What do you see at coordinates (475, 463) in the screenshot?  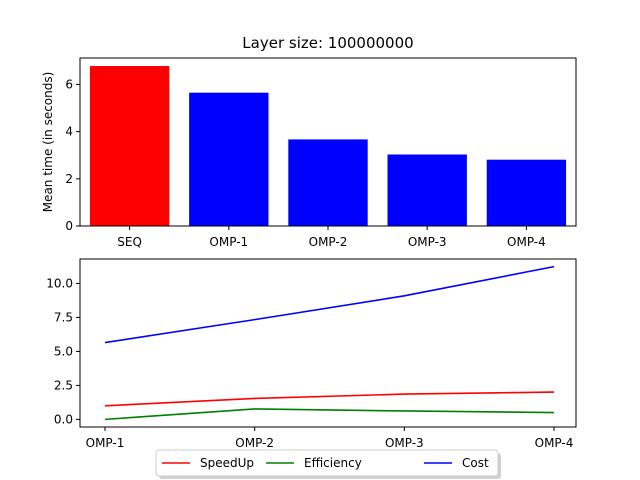 I see `legend-label-cost: Cost` at bounding box center [475, 463].